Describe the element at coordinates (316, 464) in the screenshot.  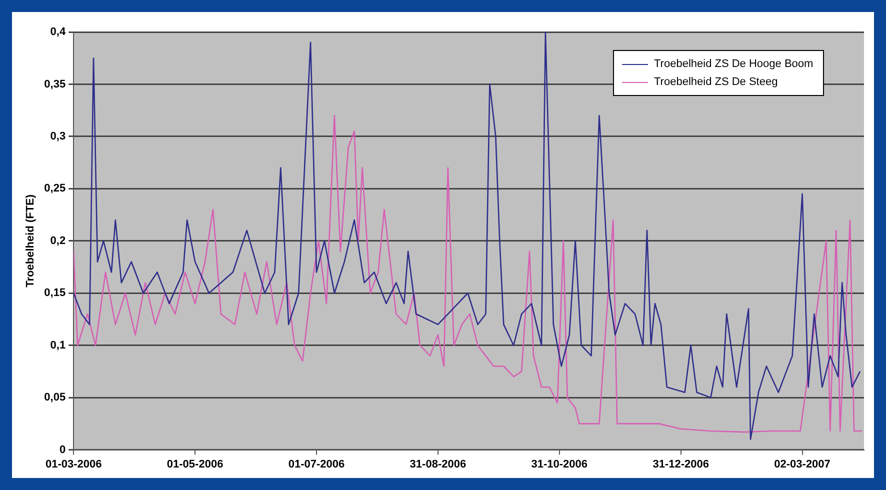
I see `x-tick-label: 01-07-2006` at that location.